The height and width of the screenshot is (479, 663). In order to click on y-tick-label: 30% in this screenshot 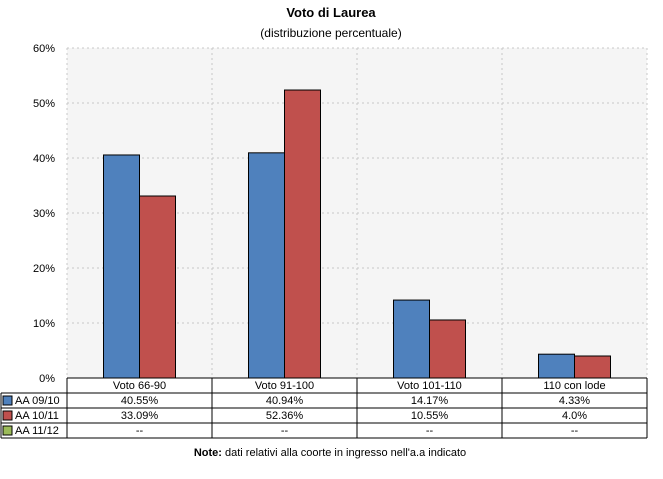, I will do `click(44, 214)`.